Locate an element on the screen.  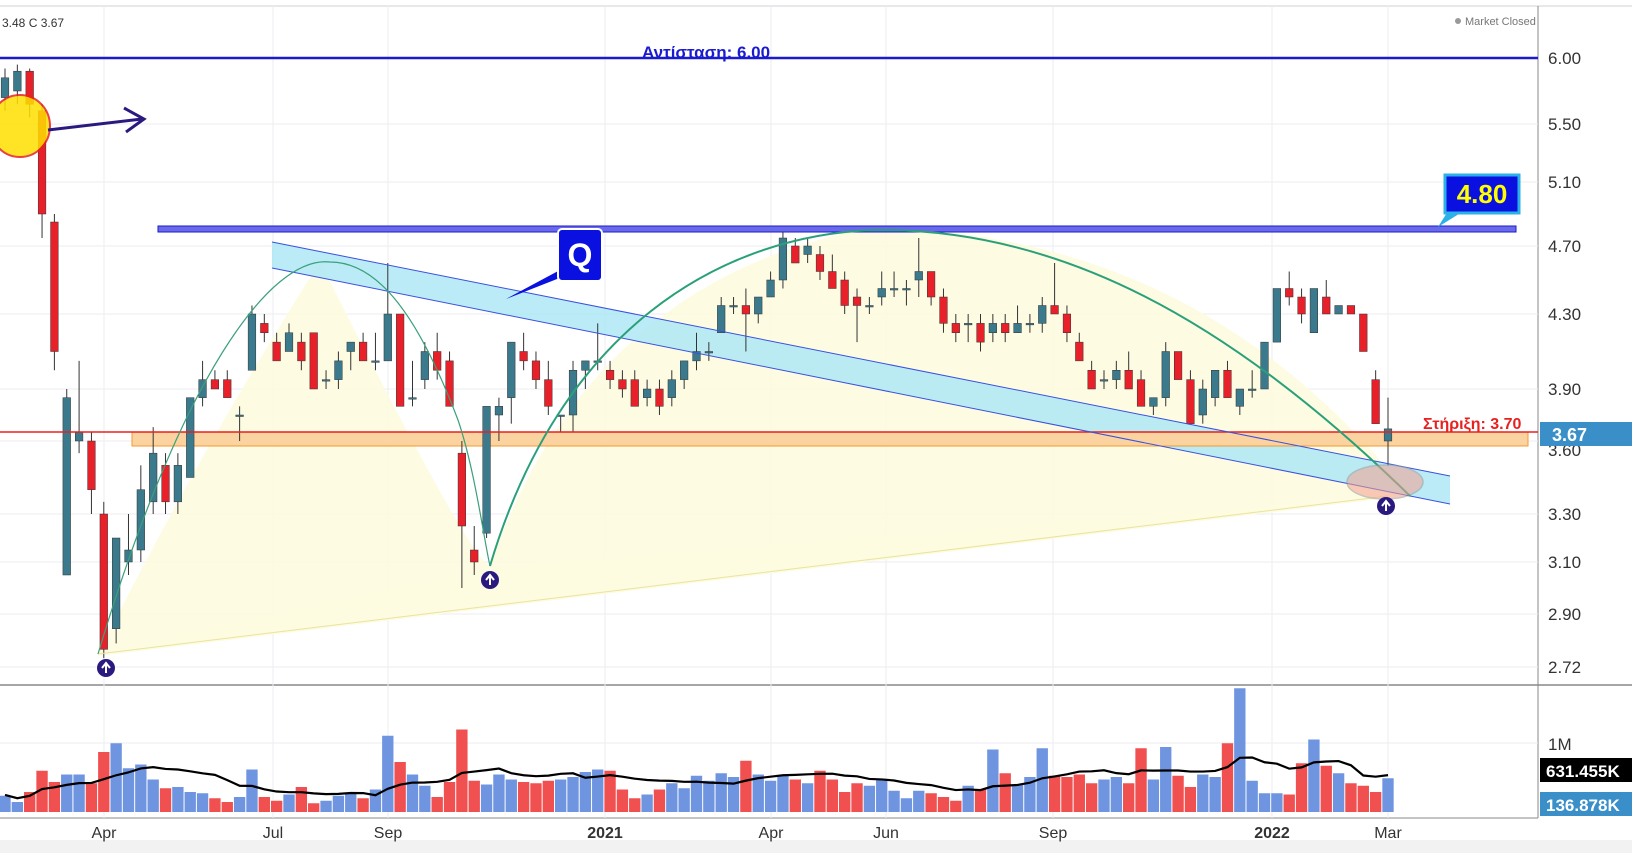
highlight-arrow-shaft is located at coordinates (95, 124).